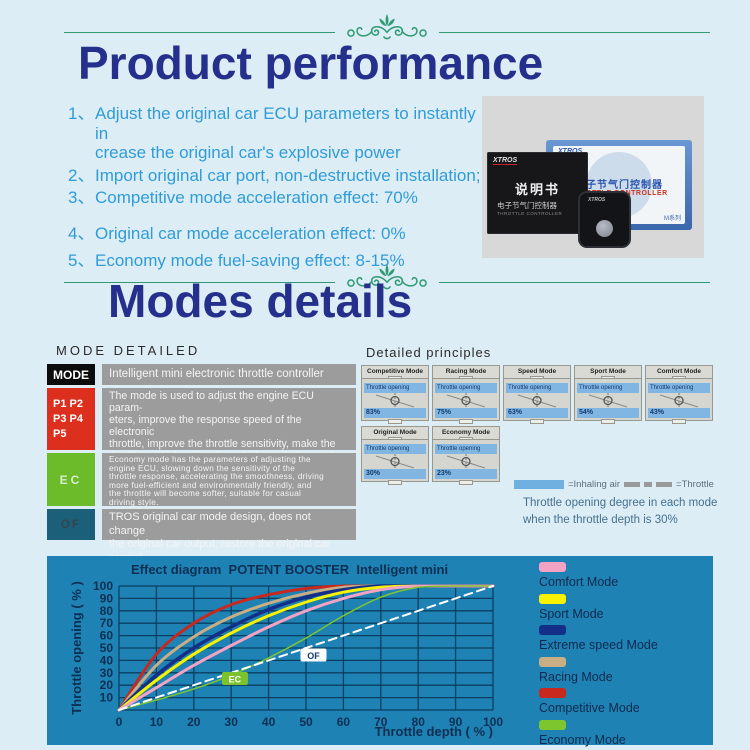 This screenshot has width=750, height=750. Describe the element at coordinates (81, 113) in the screenshot. I see `feature-number: 1、` at that location.